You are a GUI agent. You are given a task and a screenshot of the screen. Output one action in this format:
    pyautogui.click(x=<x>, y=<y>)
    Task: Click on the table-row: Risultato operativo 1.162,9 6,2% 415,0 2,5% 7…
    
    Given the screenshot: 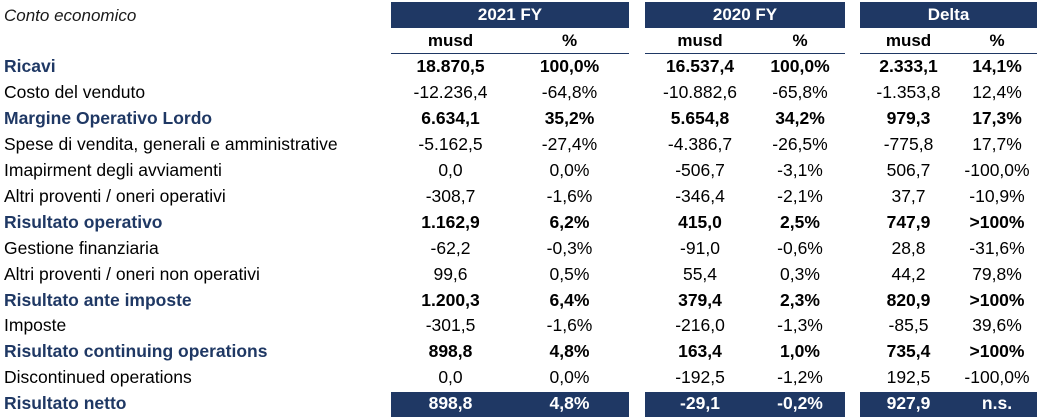 What is the action you would take?
    pyautogui.click(x=519, y=222)
    